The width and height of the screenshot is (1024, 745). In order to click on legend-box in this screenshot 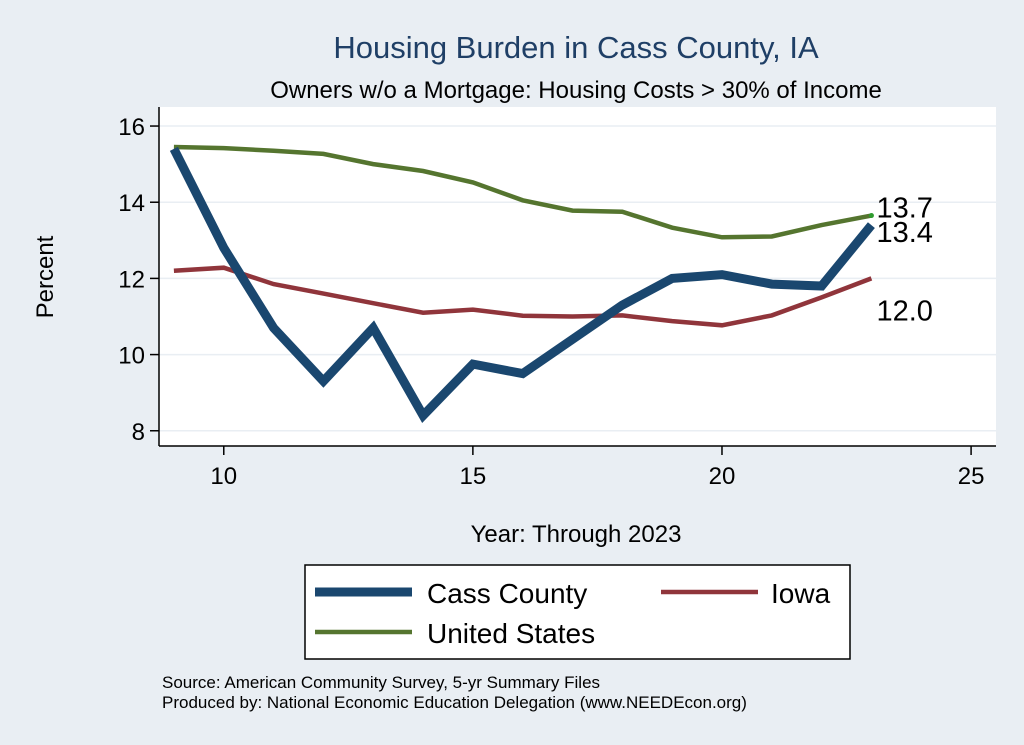, I will do `click(577, 612)`.